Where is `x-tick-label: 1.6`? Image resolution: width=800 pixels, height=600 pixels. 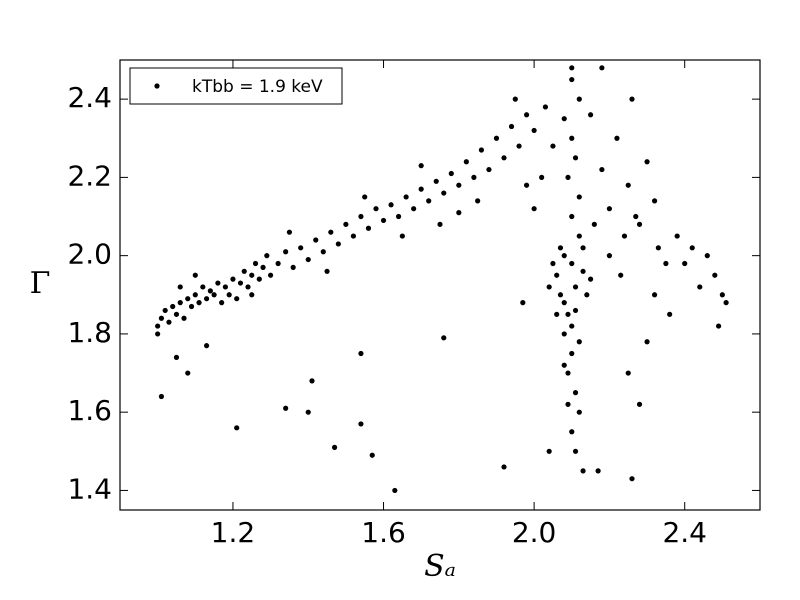 x-tick-label: 1.6 is located at coordinates (383, 532).